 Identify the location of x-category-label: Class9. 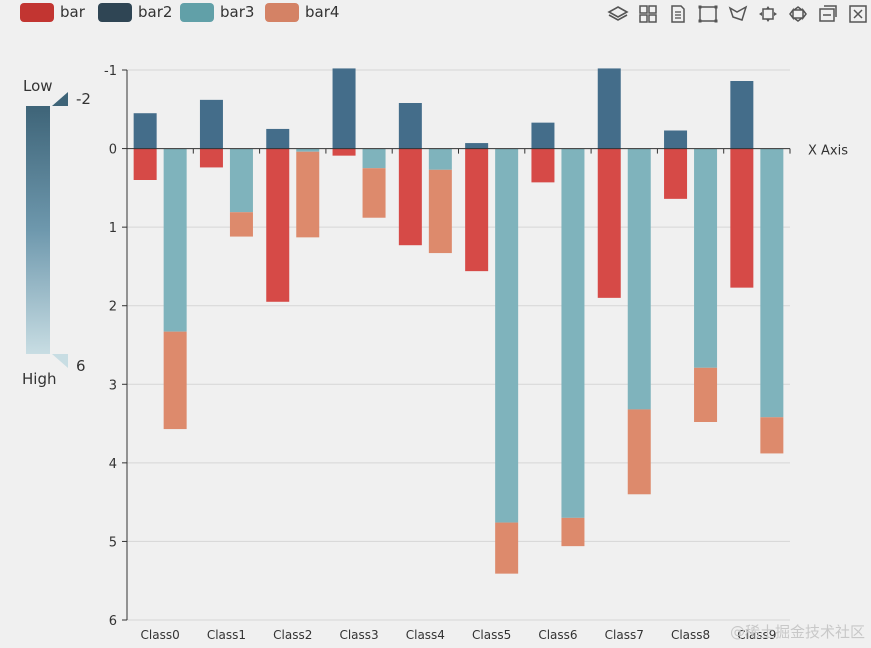
(756, 635).